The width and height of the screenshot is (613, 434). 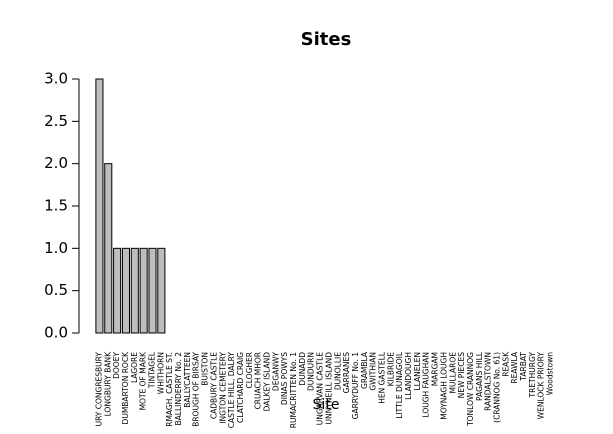 I want to click on x-tick-label: PAGANS HILL, so click(x=479, y=376).